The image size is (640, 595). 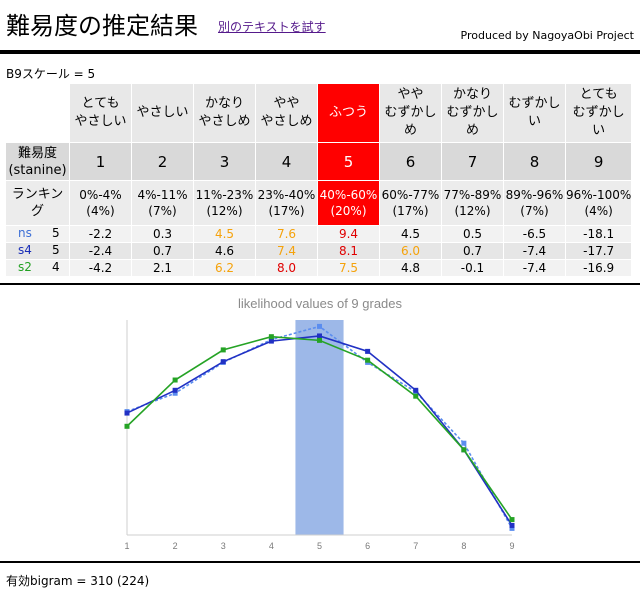 I want to click on grade-number: 4, so click(x=287, y=162).